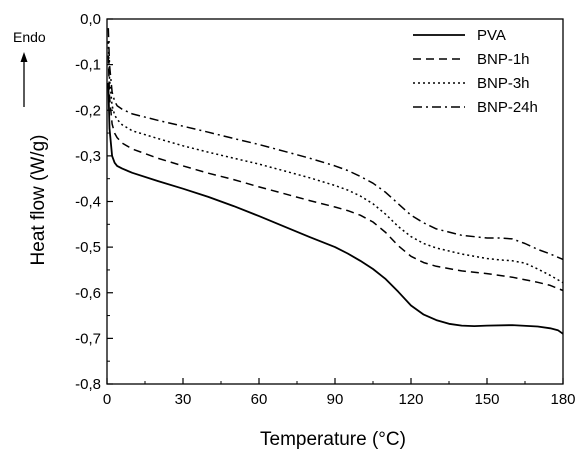 The image size is (577, 452). I want to click on legend-label-pva: PVA, so click(491, 35).